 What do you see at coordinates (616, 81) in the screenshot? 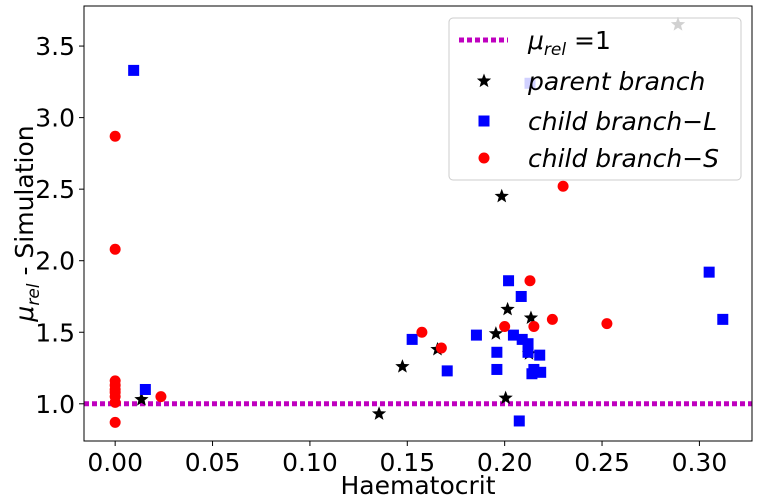
I see `legend-label: parent branch` at bounding box center [616, 81].